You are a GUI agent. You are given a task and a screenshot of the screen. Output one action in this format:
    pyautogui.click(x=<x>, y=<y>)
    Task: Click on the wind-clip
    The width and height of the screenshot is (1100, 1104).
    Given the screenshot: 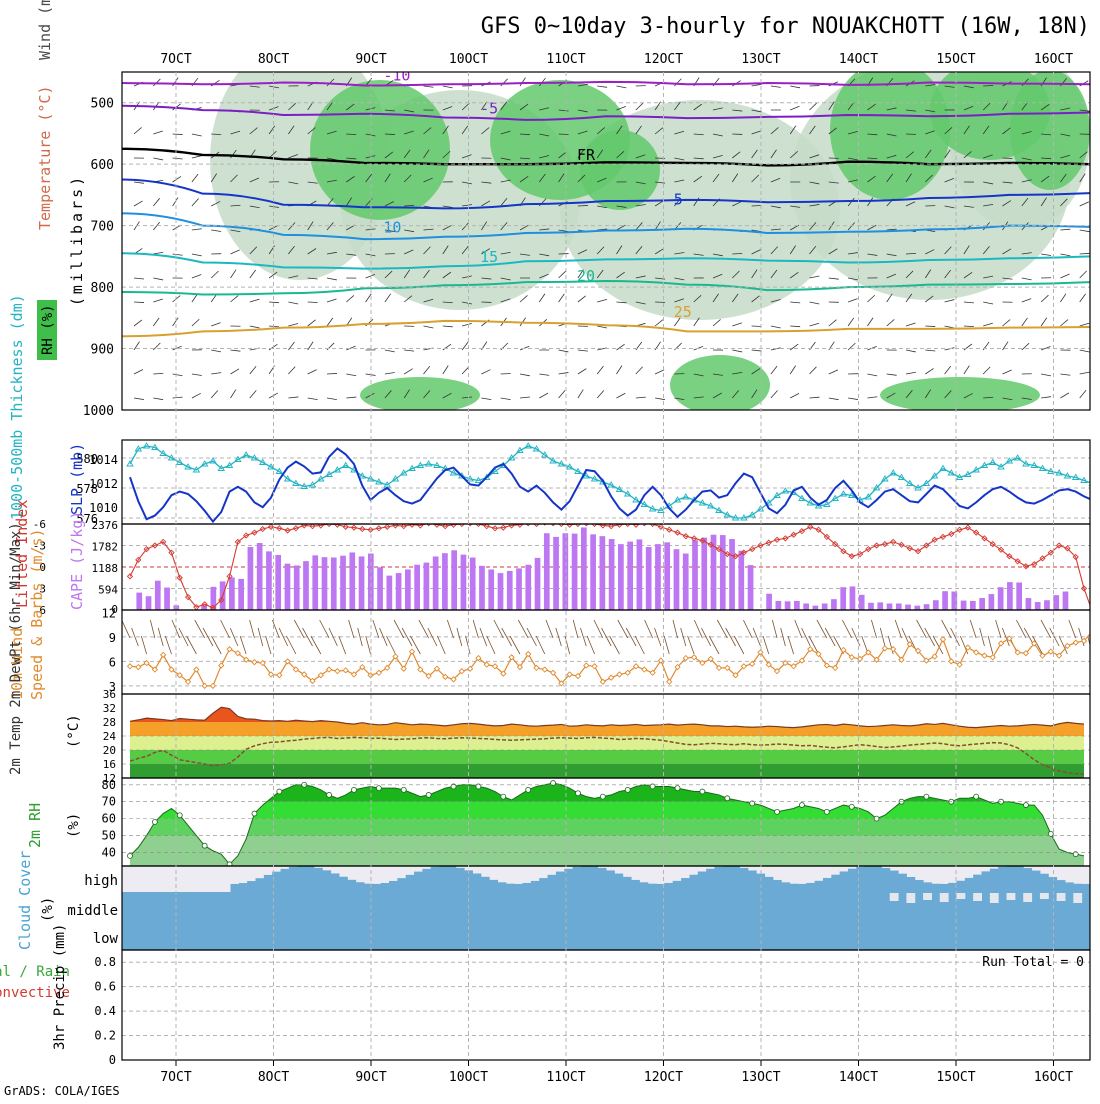 What is the action you would take?
    pyautogui.click(x=611, y=654)
    